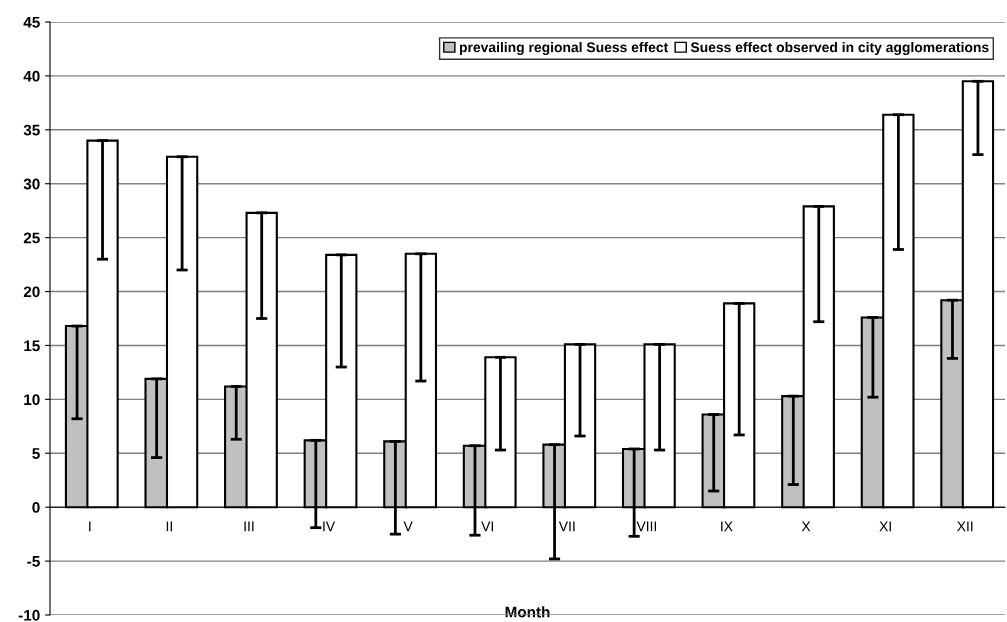  What do you see at coordinates (29, 615) in the screenshot?
I see `y-tick-label: -10` at bounding box center [29, 615].